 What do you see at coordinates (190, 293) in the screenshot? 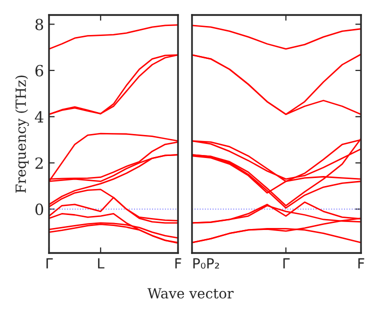
I see `x-axis-title: Wave vector` at bounding box center [190, 293].